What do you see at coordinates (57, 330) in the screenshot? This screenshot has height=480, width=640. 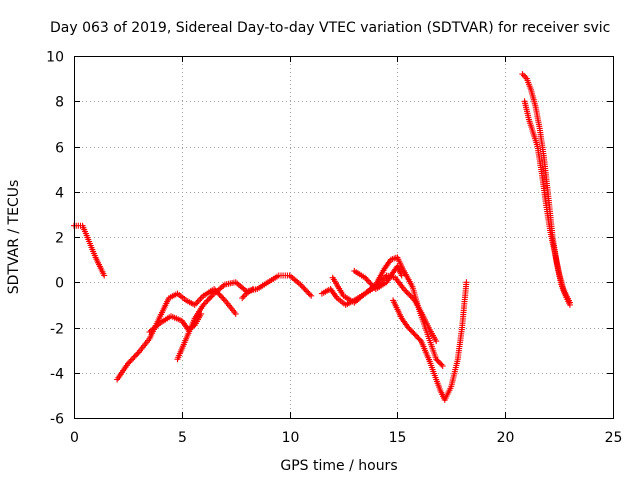 I see `y-tick-label: -2` at bounding box center [57, 330].